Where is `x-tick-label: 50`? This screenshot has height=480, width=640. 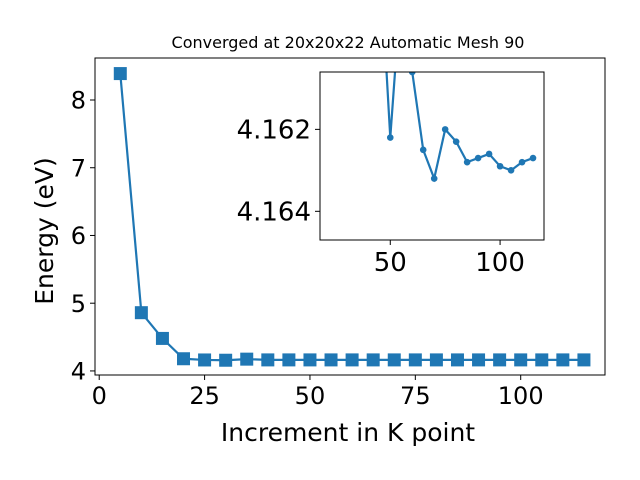
x-tick-label: 50 is located at coordinates (310, 396).